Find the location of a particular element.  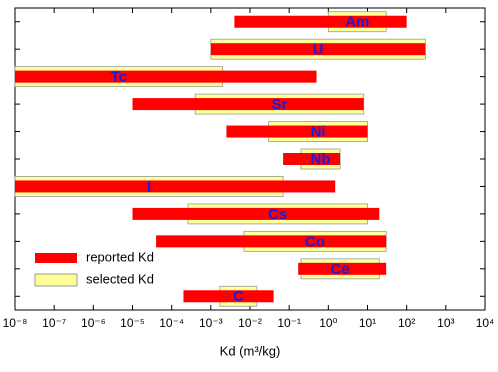

x-axis-title: Kd (m³/kg) is located at coordinates (250, 350).